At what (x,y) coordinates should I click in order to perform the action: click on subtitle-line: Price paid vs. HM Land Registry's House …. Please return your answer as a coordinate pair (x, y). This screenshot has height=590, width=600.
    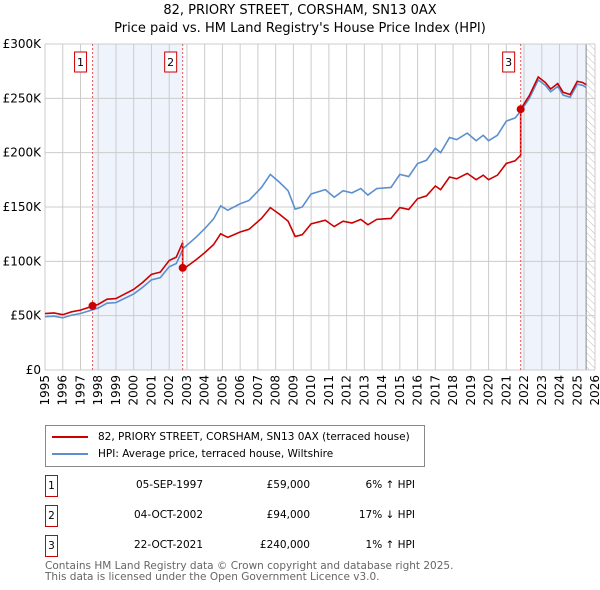
    Looking at the image, I should click on (300, 28).